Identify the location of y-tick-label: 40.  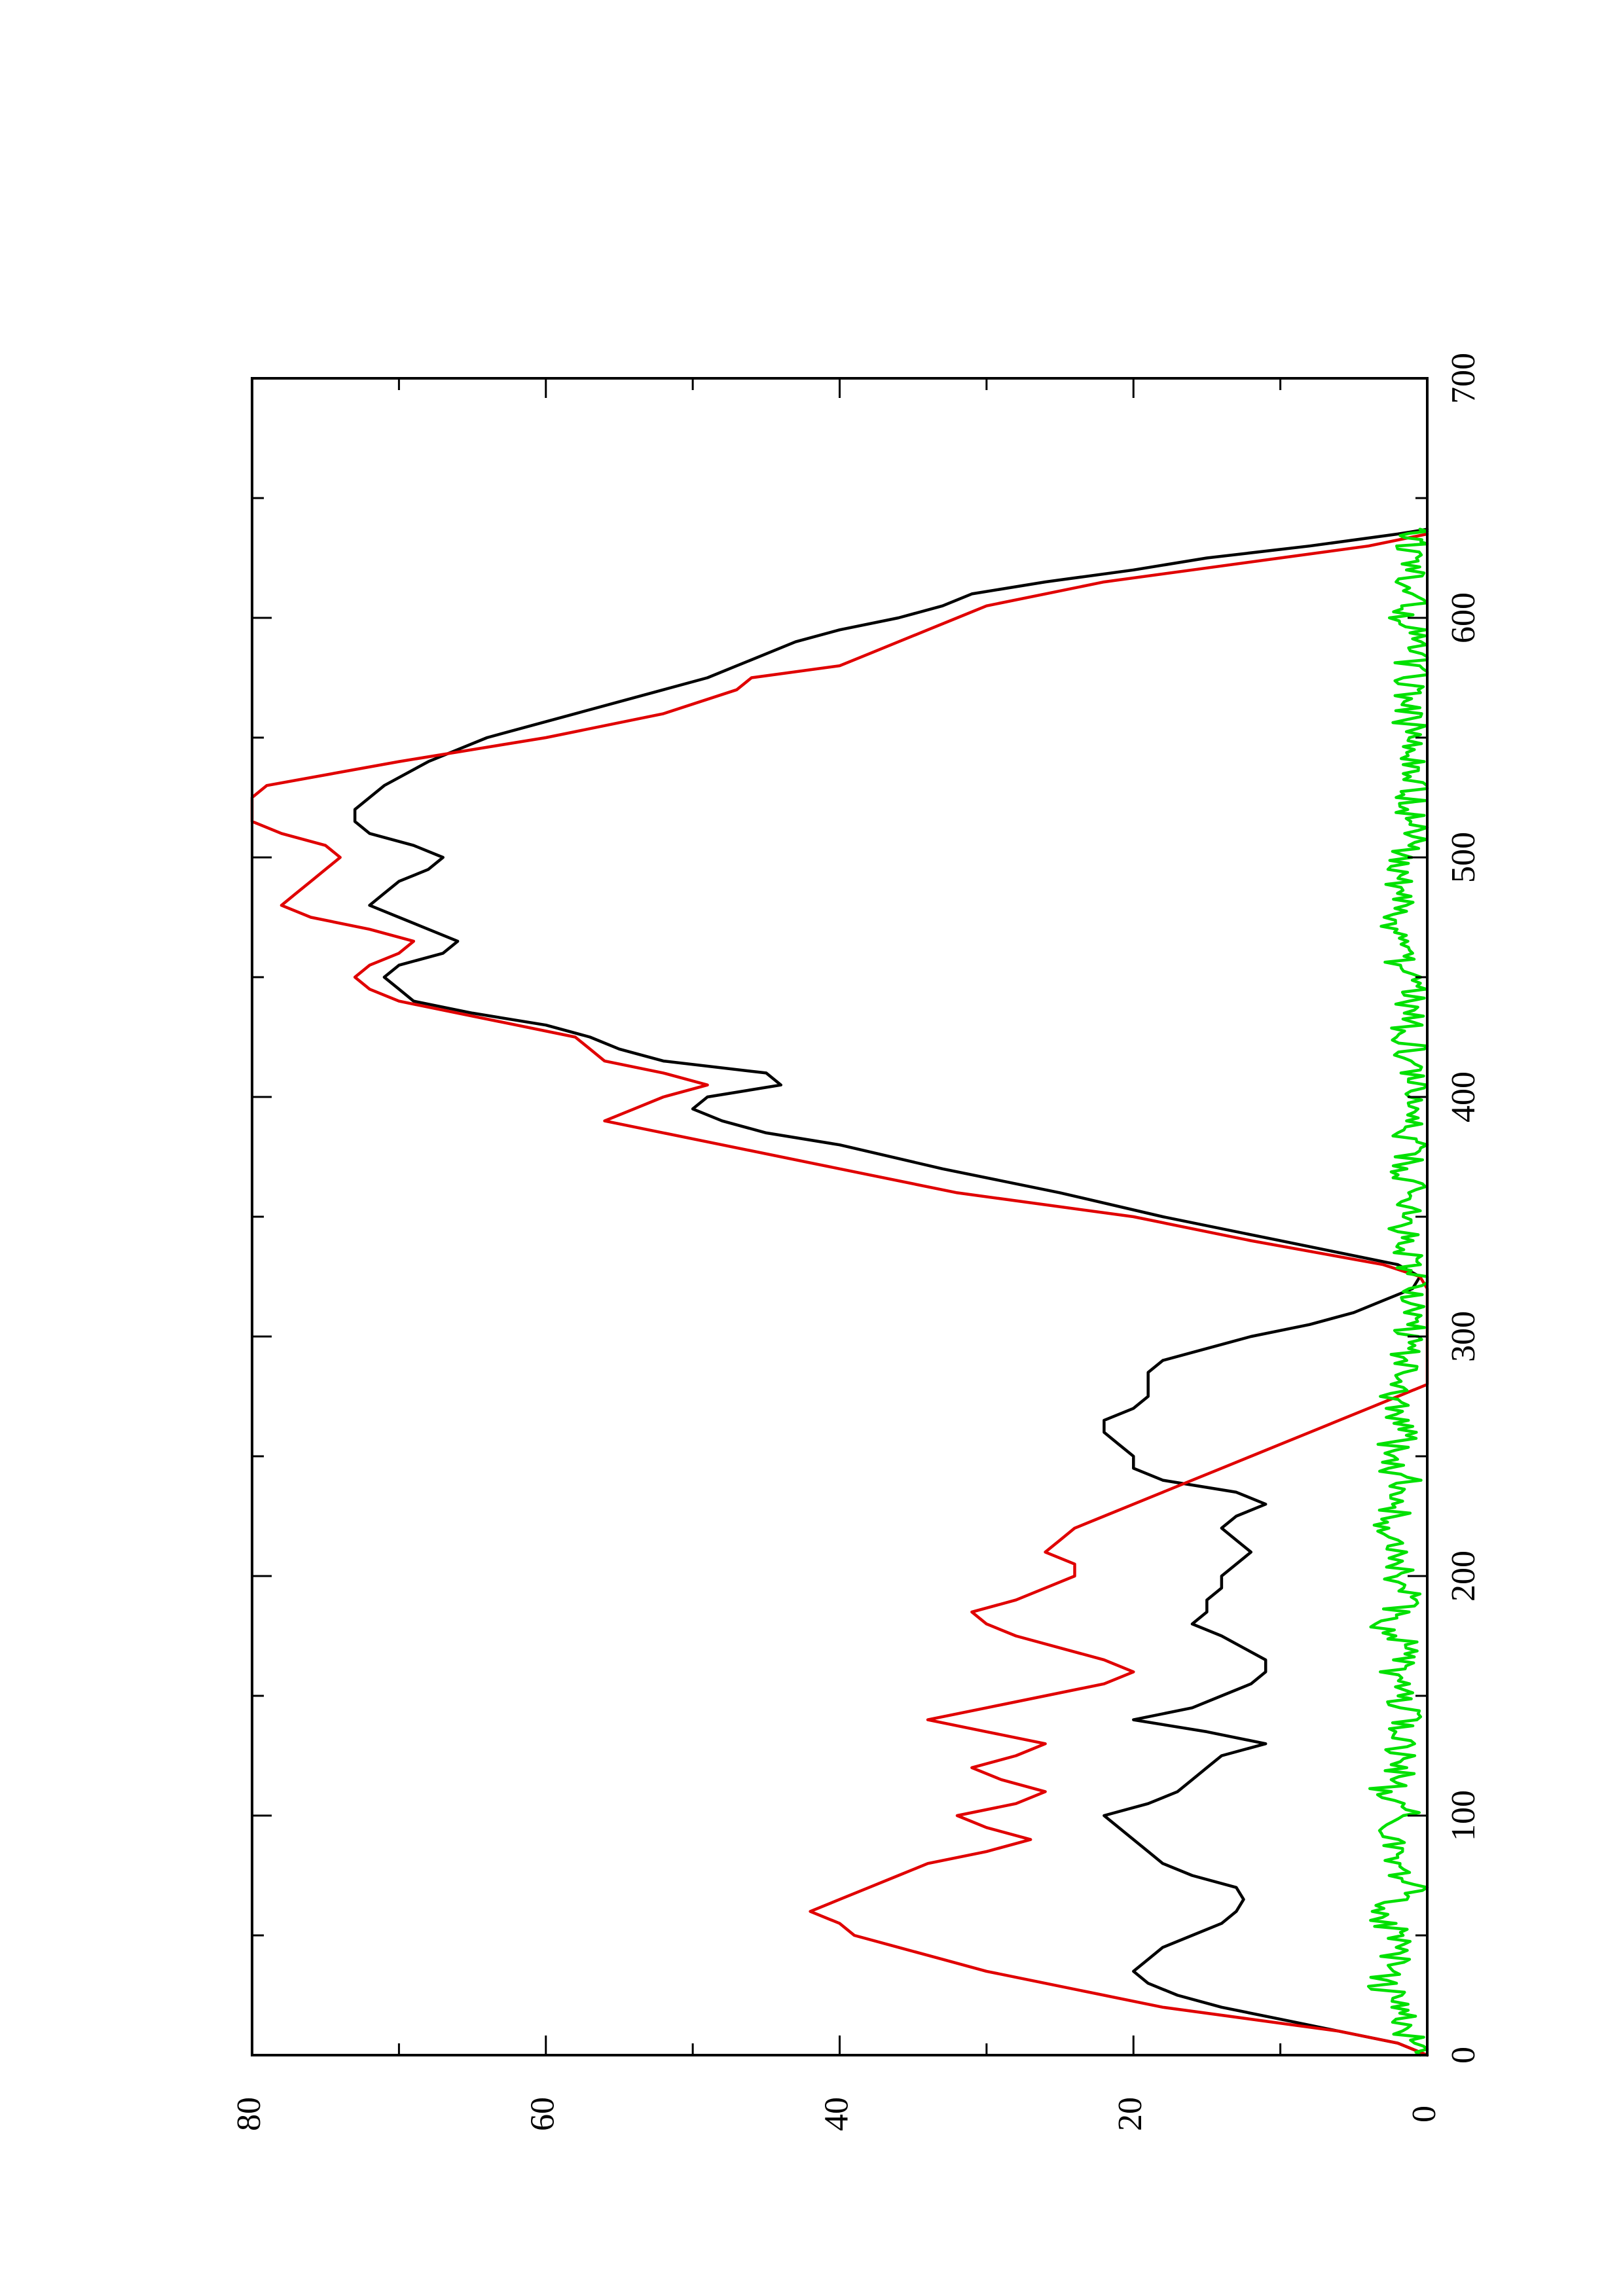
(836, 2114).